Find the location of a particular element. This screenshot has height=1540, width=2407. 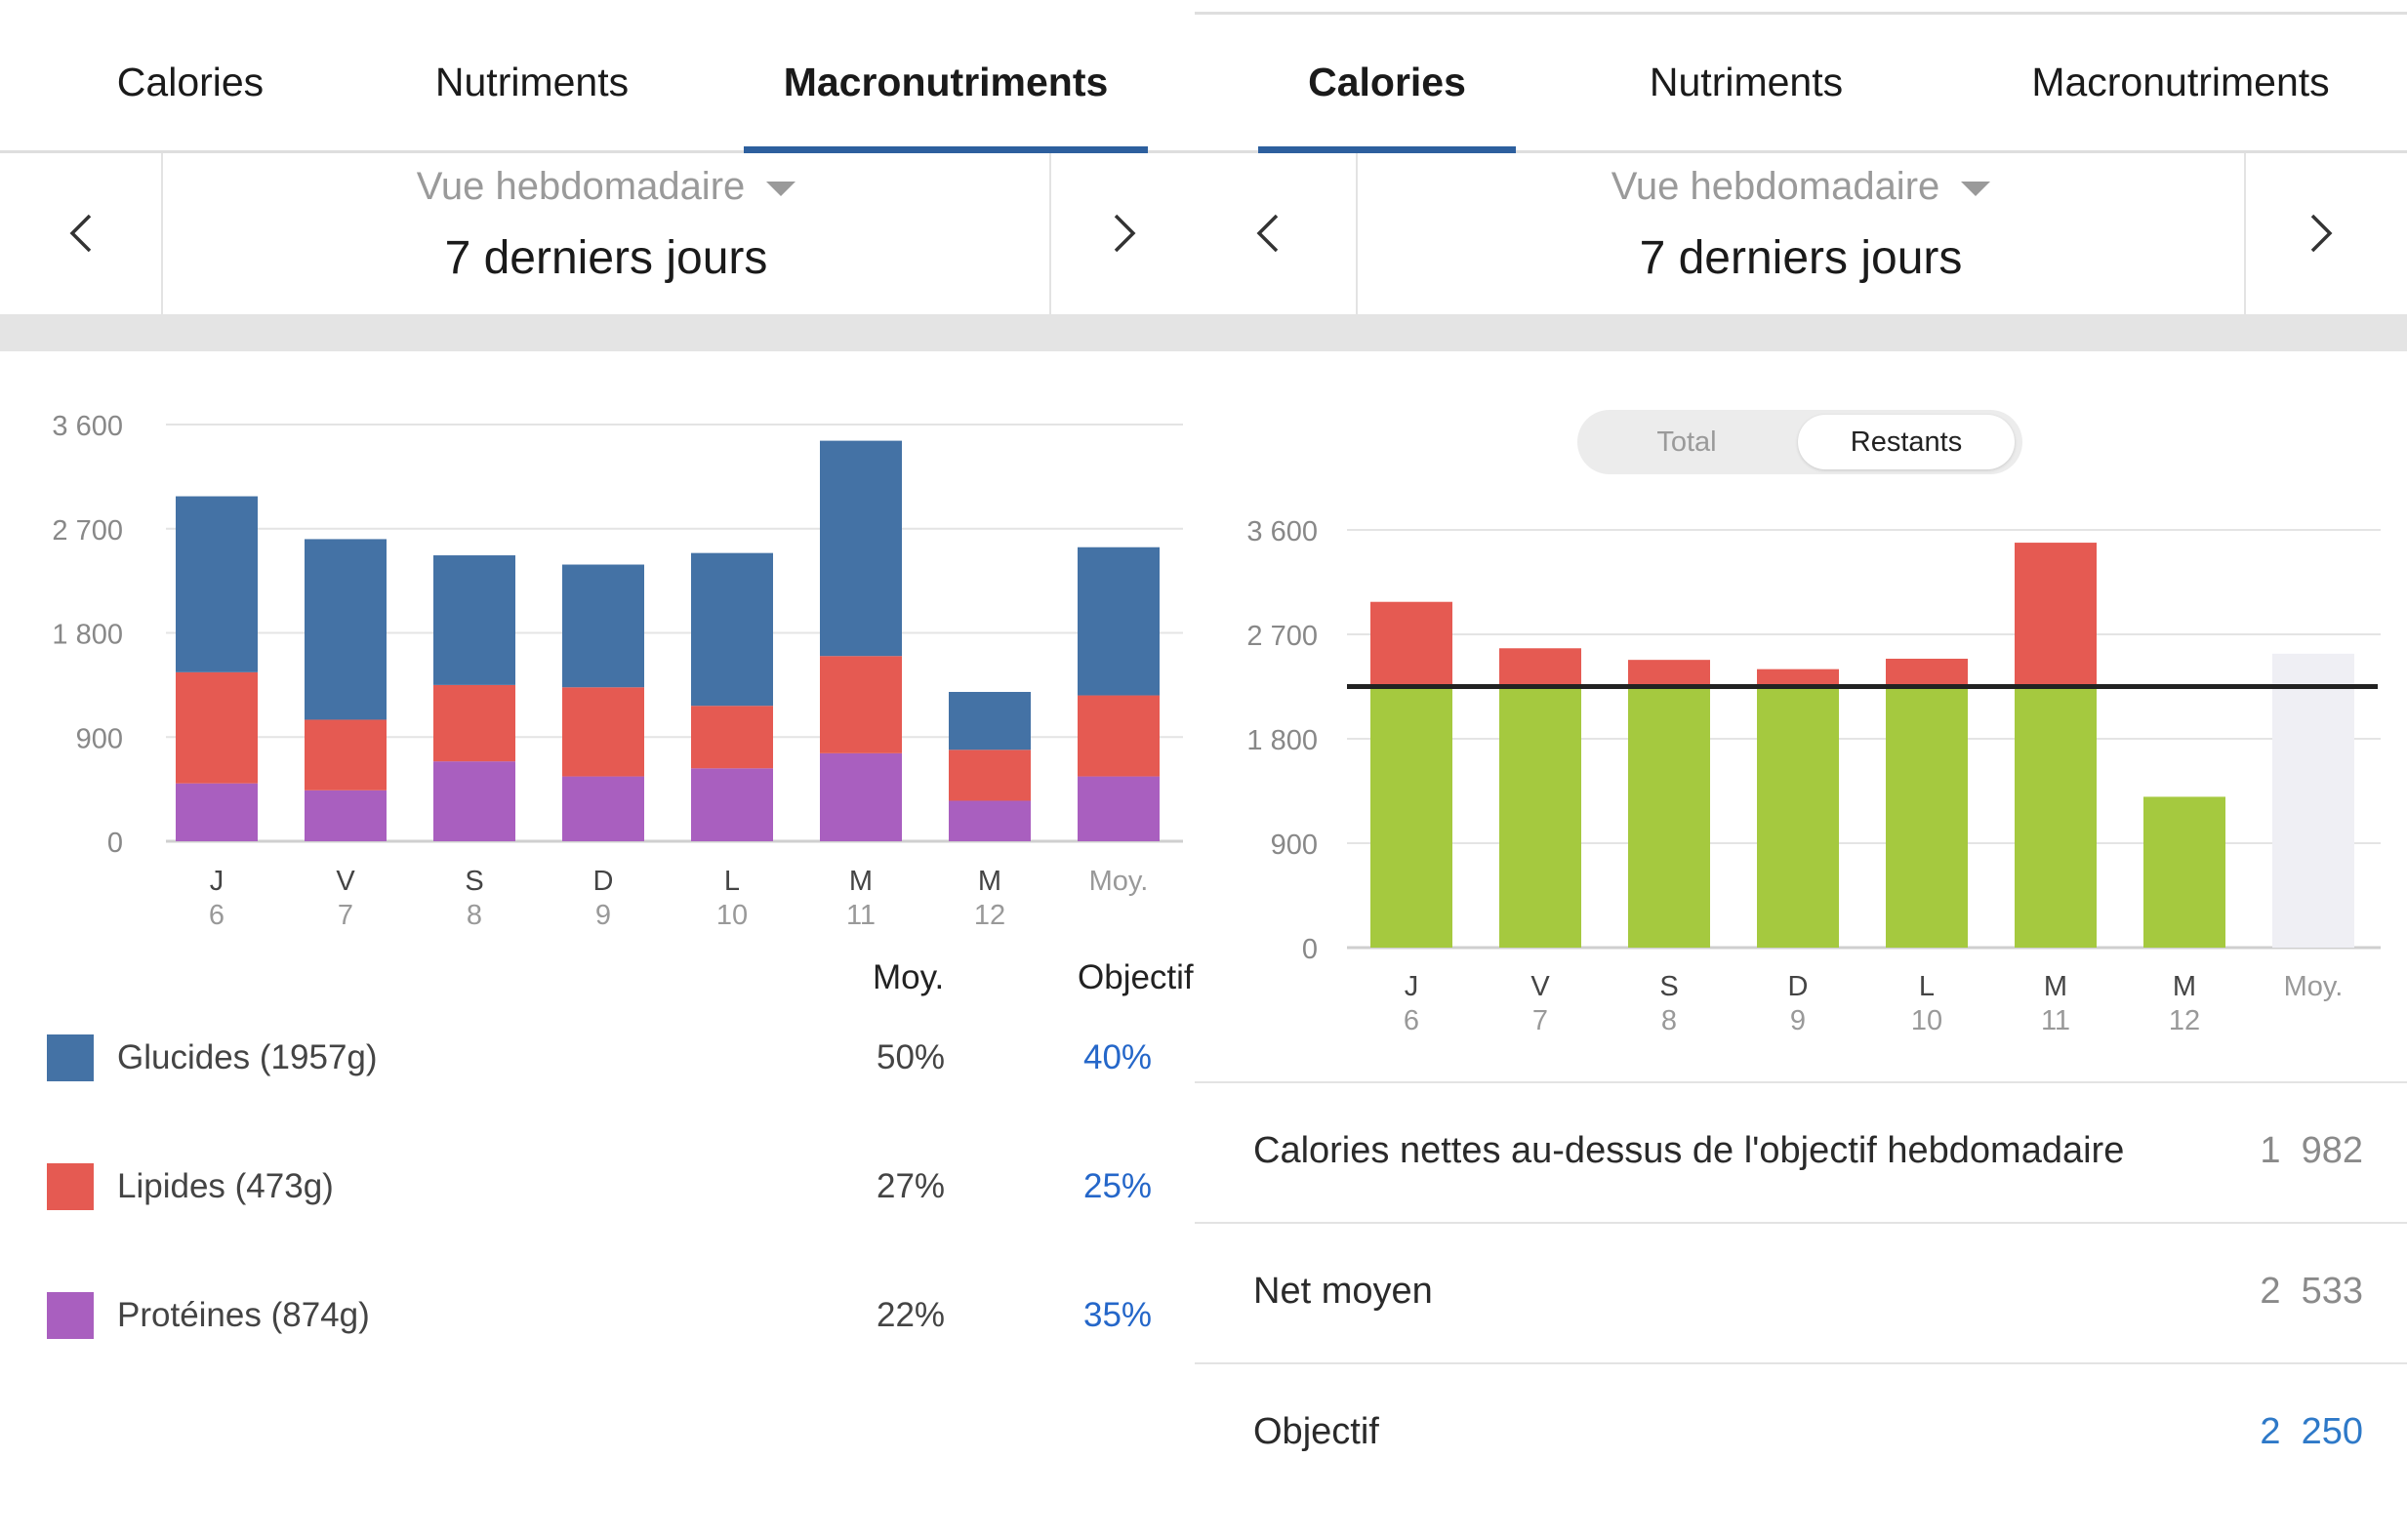

legend-row-proteines: Protéines (874g) 22% 35% is located at coordinates (597, 1331).